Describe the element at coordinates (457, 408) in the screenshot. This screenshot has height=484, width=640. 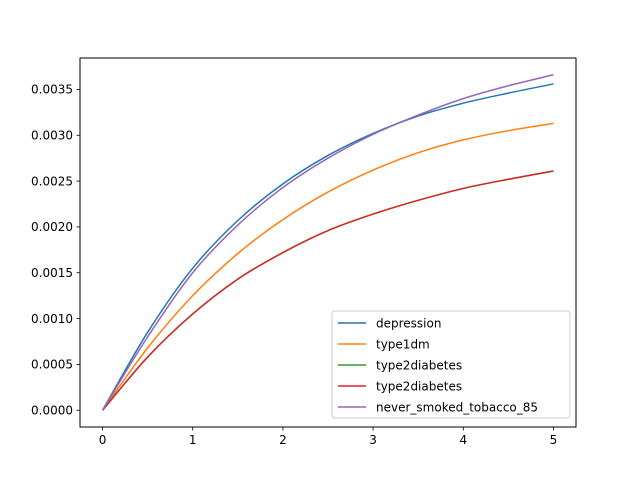
I see `legend-label-4: never_smoked_tobacco_85` at that location.